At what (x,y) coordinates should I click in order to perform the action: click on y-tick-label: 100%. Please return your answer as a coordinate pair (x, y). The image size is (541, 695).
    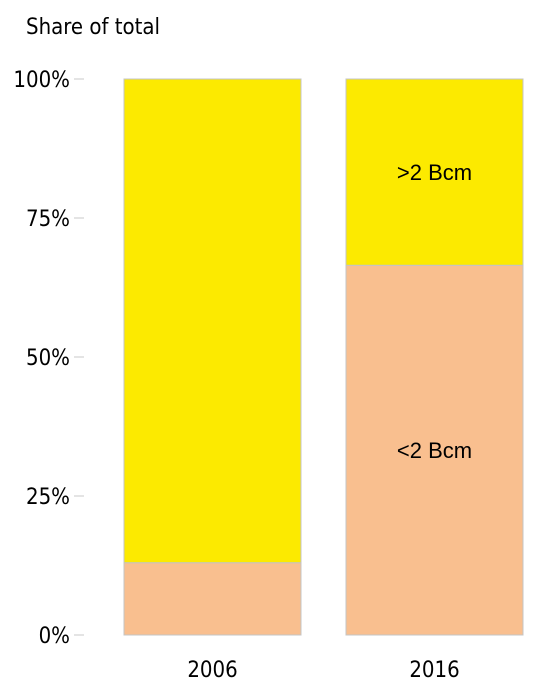
    Looking at the image, I should click on (41, 80).